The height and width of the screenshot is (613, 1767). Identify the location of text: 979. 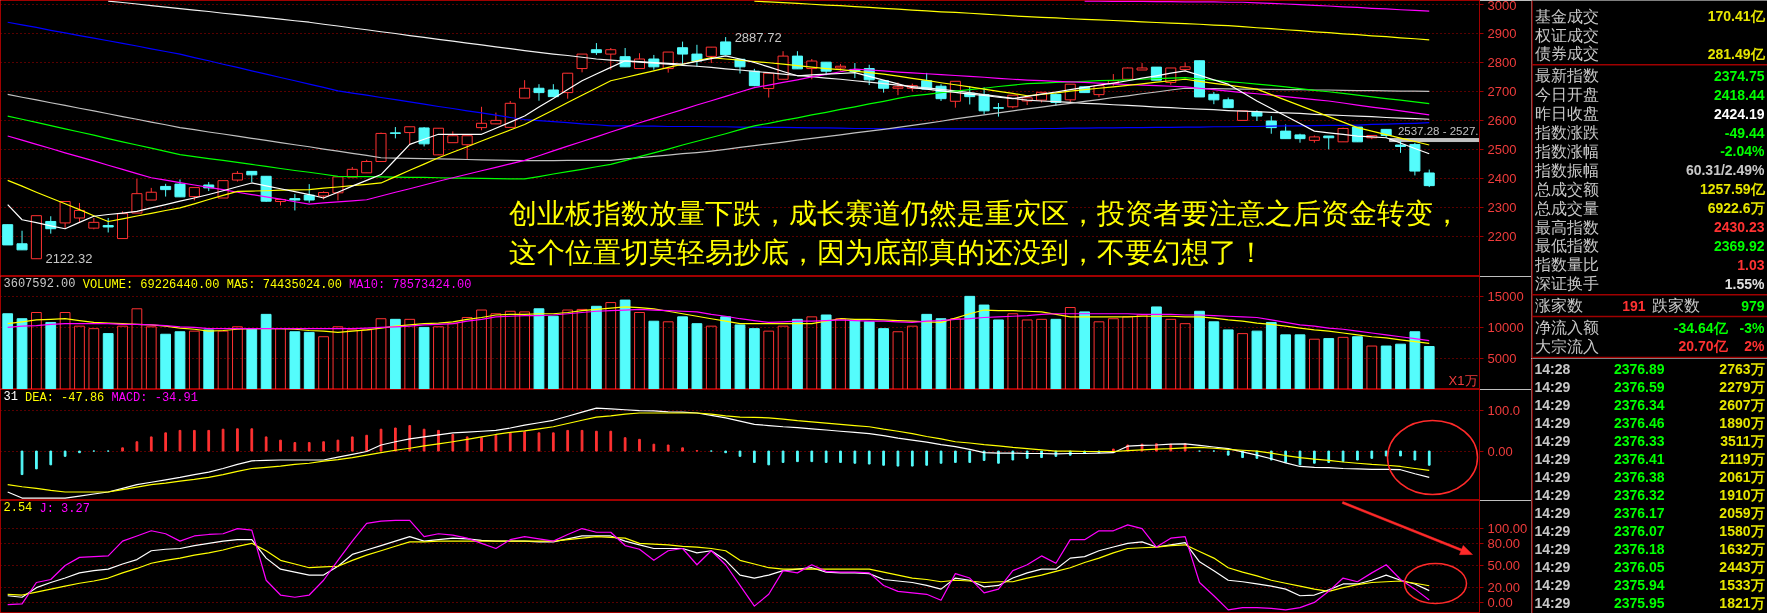
(1753, 305).